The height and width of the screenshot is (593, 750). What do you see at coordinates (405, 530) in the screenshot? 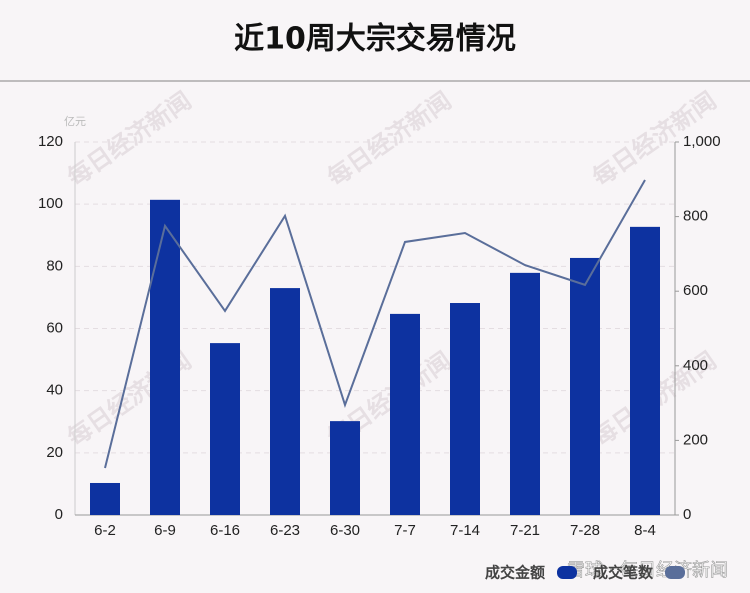
I see `x-tick-label: 7-7` at bounding box center [405, 530].